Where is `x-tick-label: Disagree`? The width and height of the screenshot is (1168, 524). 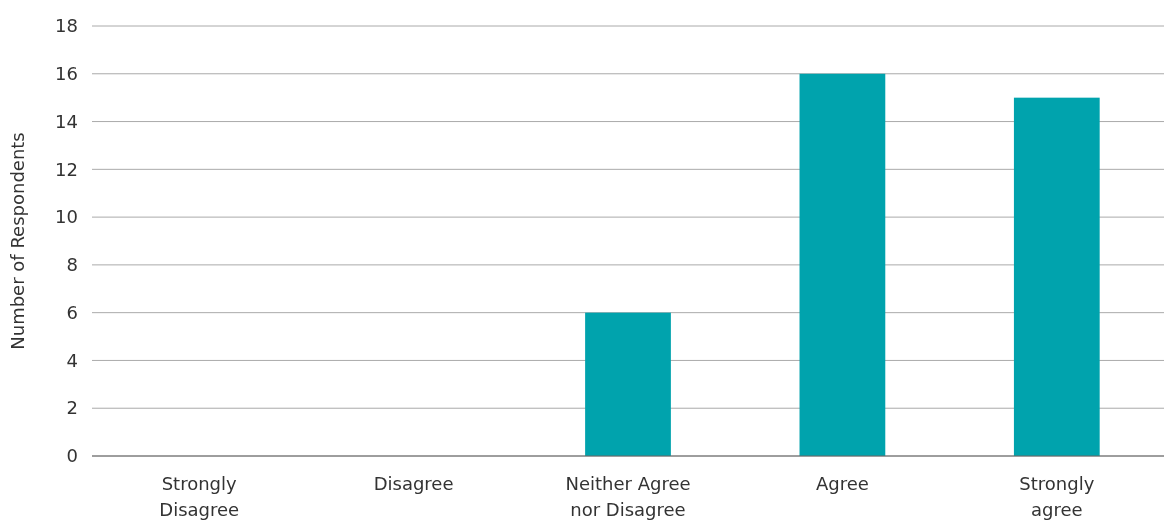
x-tick-label: Disagree is located at coordinates (413, 483).